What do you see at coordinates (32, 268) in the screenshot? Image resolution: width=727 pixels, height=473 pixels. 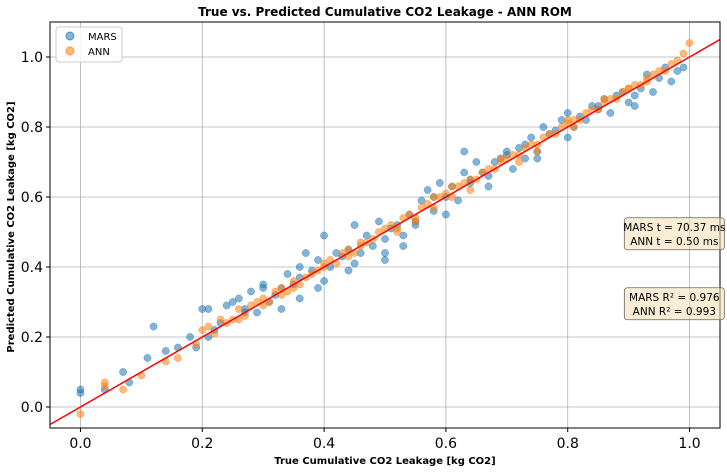 I see `y-tick-label: 0.4` at bounding box center [32, 268].